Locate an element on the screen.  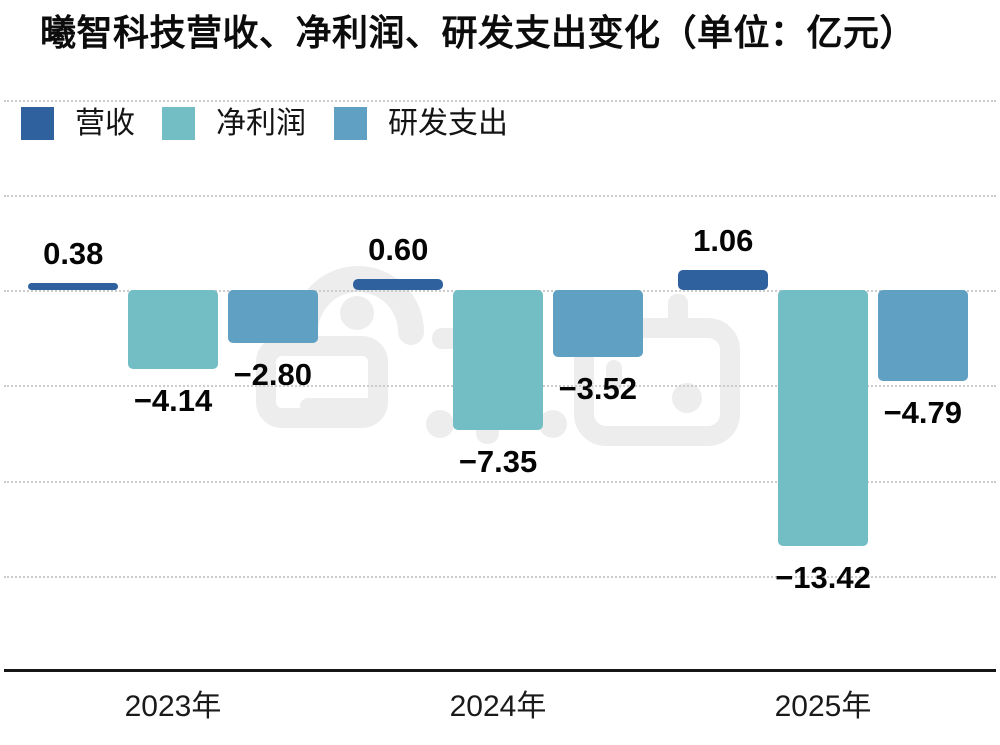
legend-label: 净利润 is located at coordinates (261, 123).